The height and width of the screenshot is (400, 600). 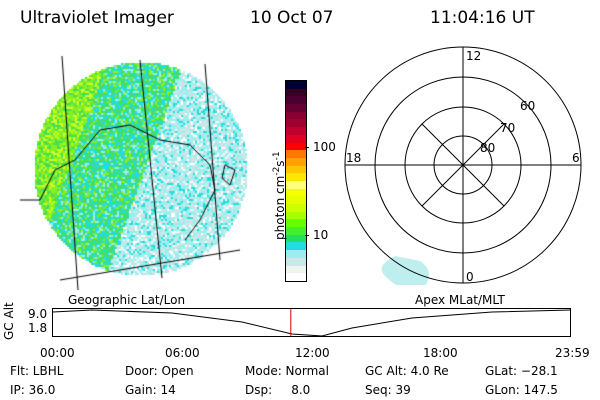 What do you see at coordinates (473, 56) in the screenshot?
I see `mlt-12: 12` at bounding box center [473, 56].